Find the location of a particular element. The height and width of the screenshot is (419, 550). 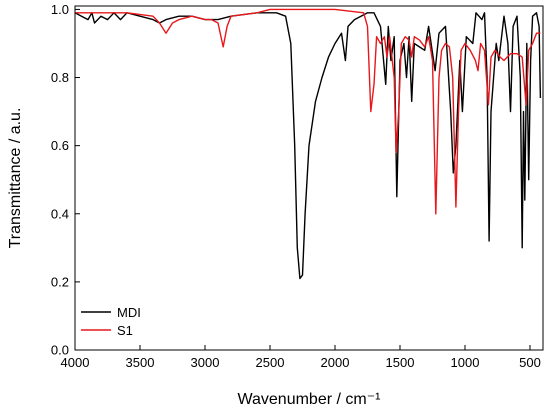

y-tick-label: 0.8 is located at coordinates (60, 77).